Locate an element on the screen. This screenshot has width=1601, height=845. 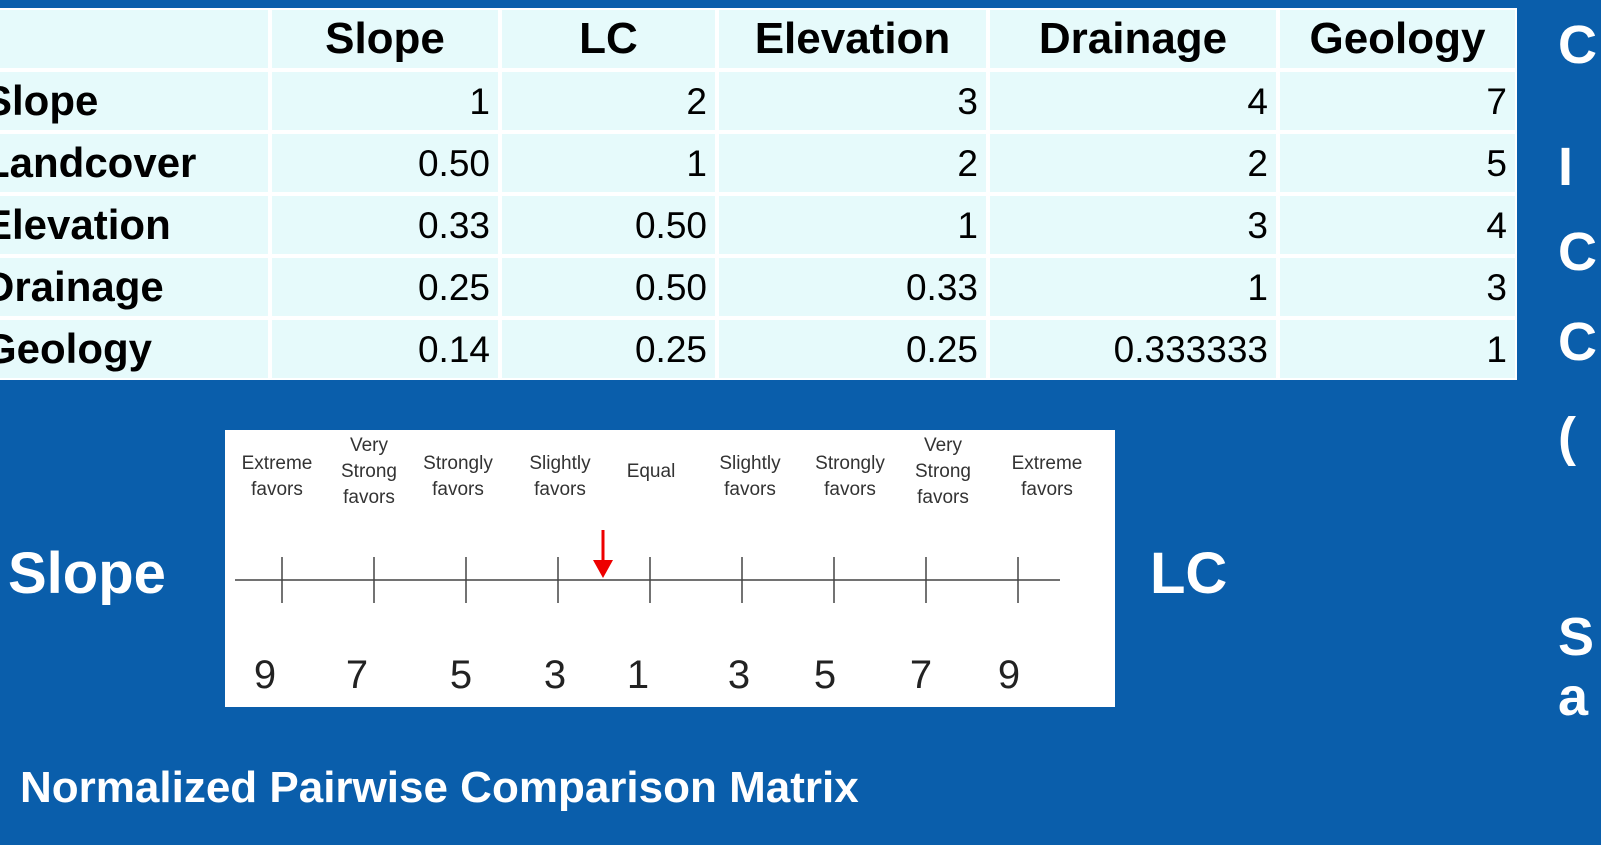
row-label-cell: Landcover is located at coordinates (135, 163).